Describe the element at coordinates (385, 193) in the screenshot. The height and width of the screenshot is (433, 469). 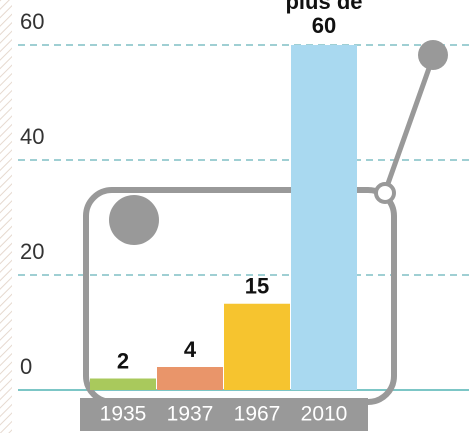
I see `antenna-base` at that location.